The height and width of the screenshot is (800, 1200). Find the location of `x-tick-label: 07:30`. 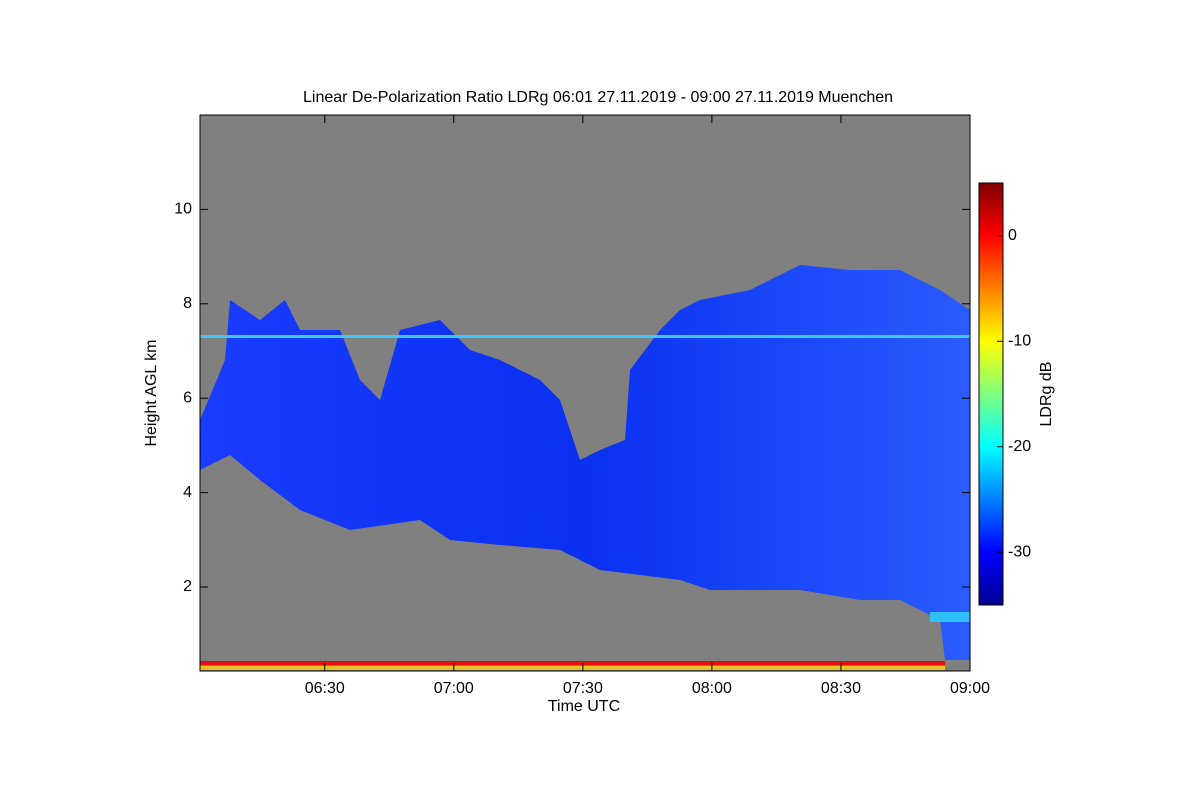

x-tick-label: 07:30 is located at coordinates (583, 688).